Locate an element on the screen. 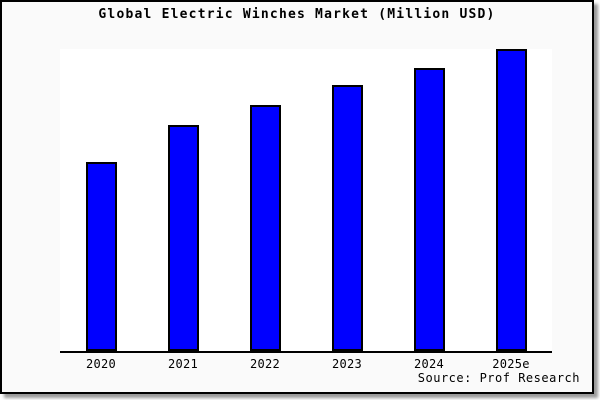 This screenshot has height=400, width=600. bar-2020 is located at coordinates (101, 256).